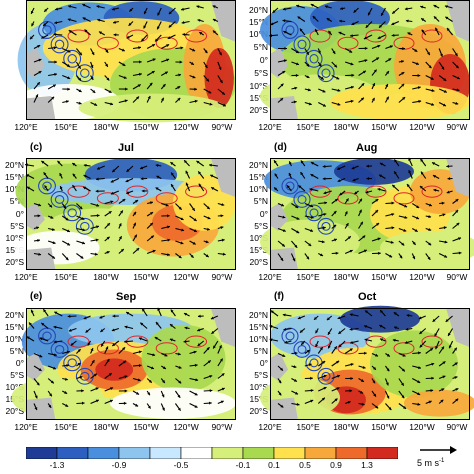 This screenshot has height=474, width=474. Describe the element at coordinates (270, 127) in the screenshot. I see `lon-label: 120°E` at that location.